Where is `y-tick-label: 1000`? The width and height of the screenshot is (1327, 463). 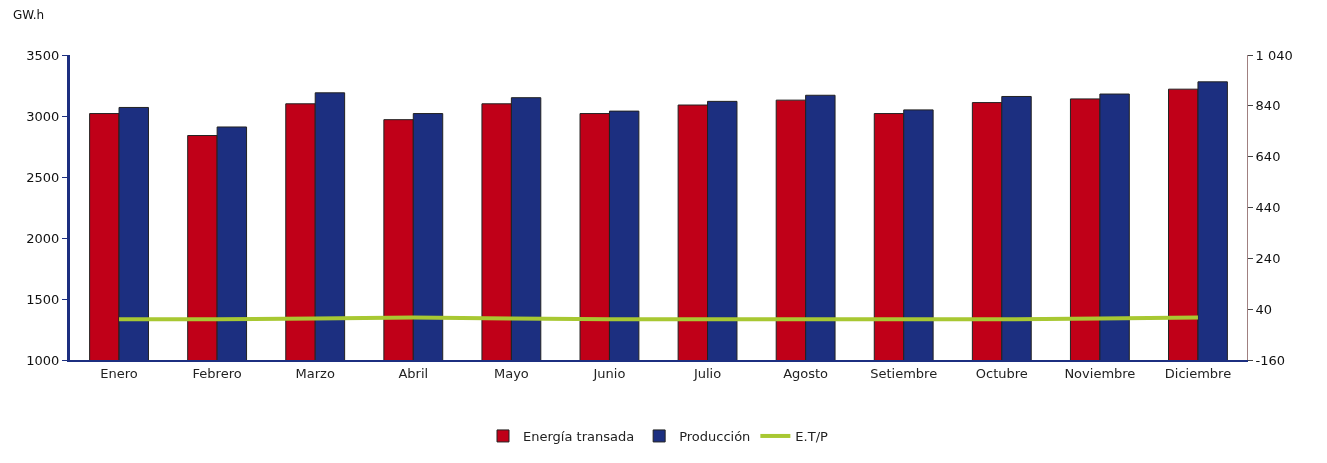
y-tick-label: 1000 is located at coordinates (43, 360).